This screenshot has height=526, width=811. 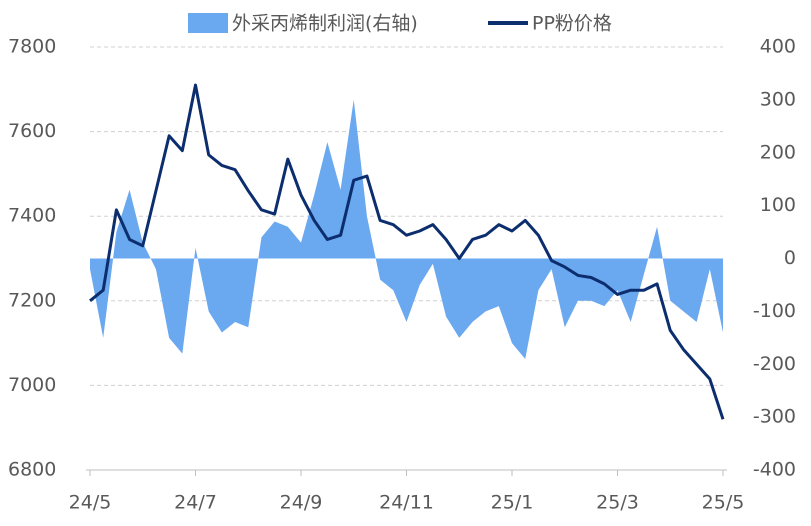 I want to click on y-tick-label: 7600, so click(x=32, y=131).